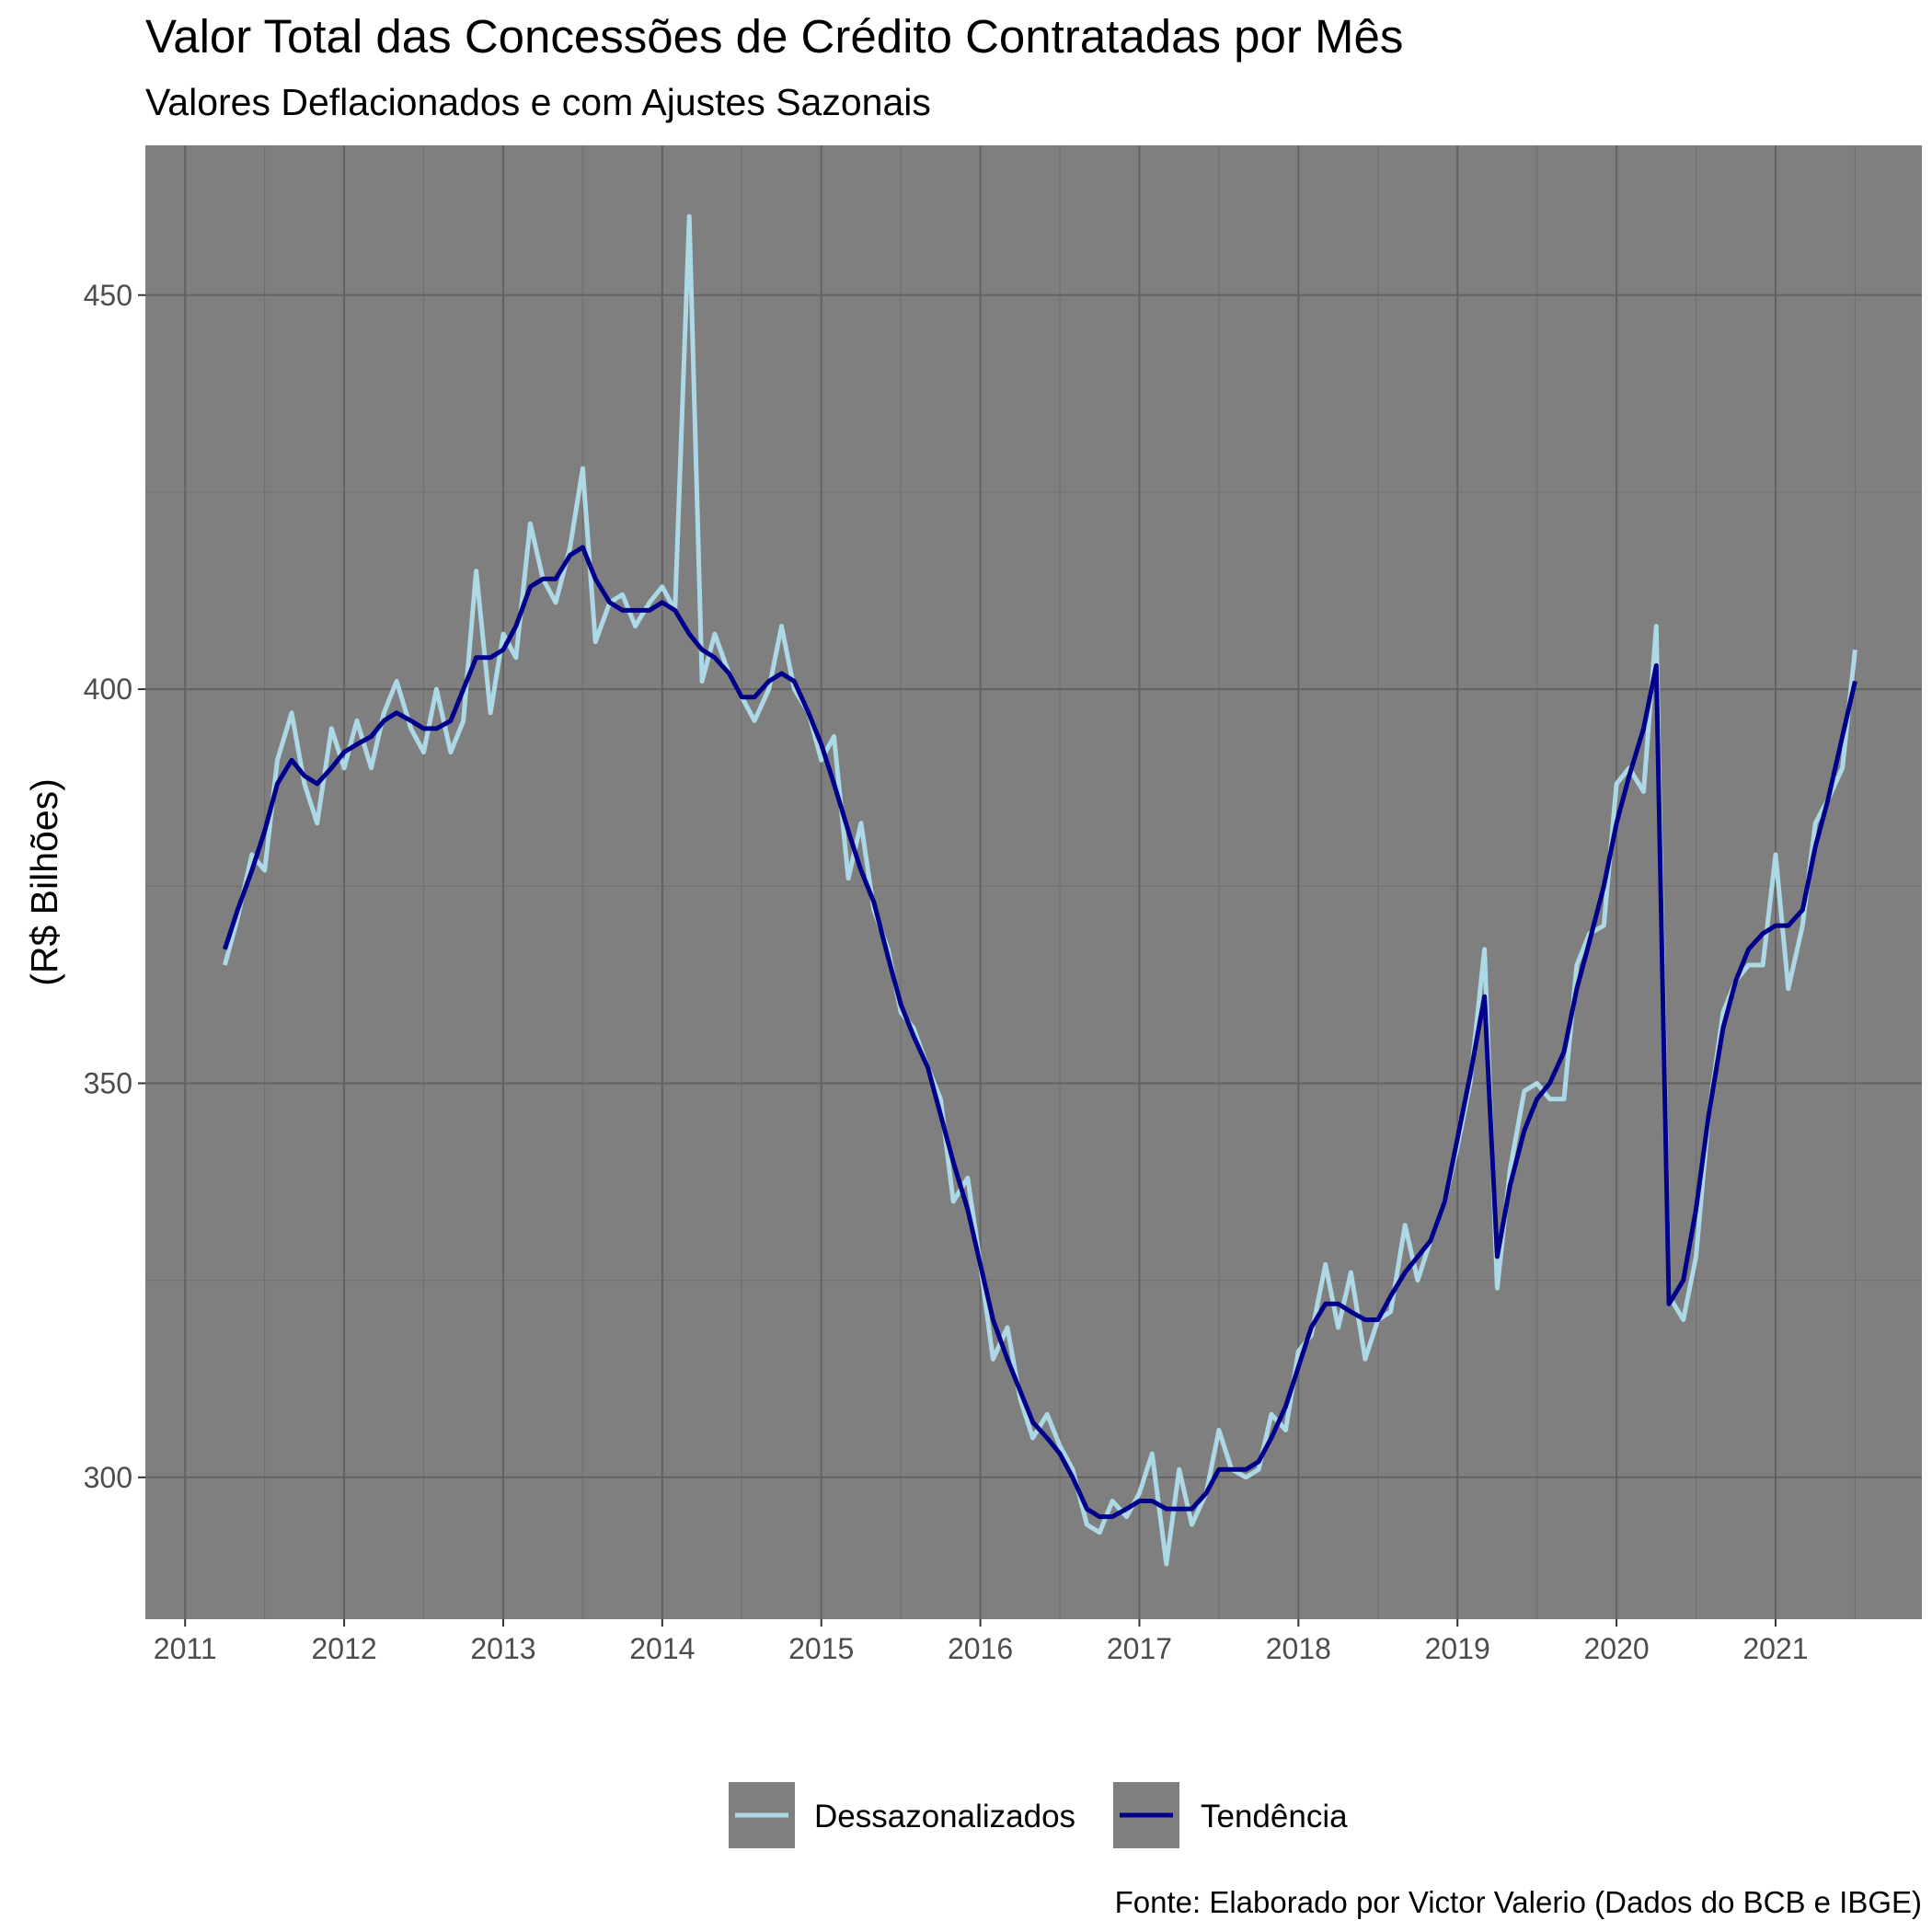  Describe the element at coordinates (980, 1648) in the screenshot. I see `x-tick-label: 2016` at that location.